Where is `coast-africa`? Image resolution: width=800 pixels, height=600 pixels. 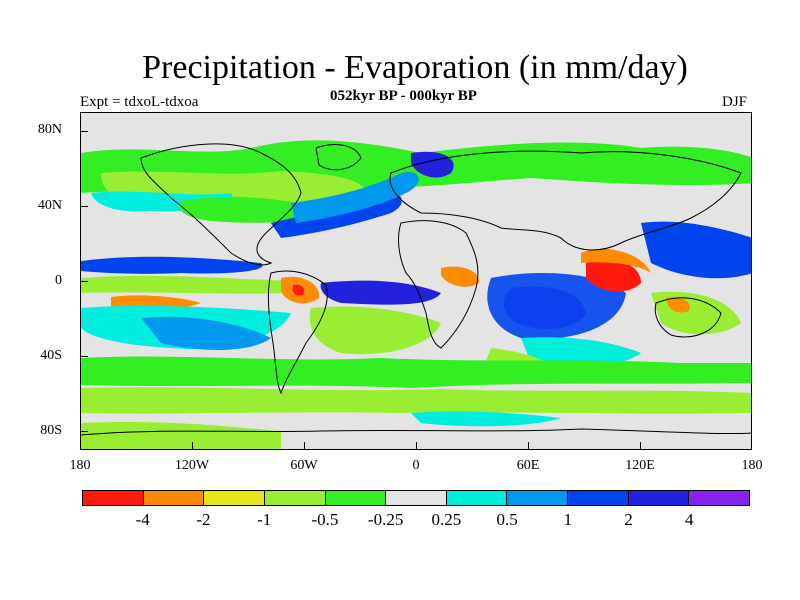
coast-africa is located at coordinates (438, 284).